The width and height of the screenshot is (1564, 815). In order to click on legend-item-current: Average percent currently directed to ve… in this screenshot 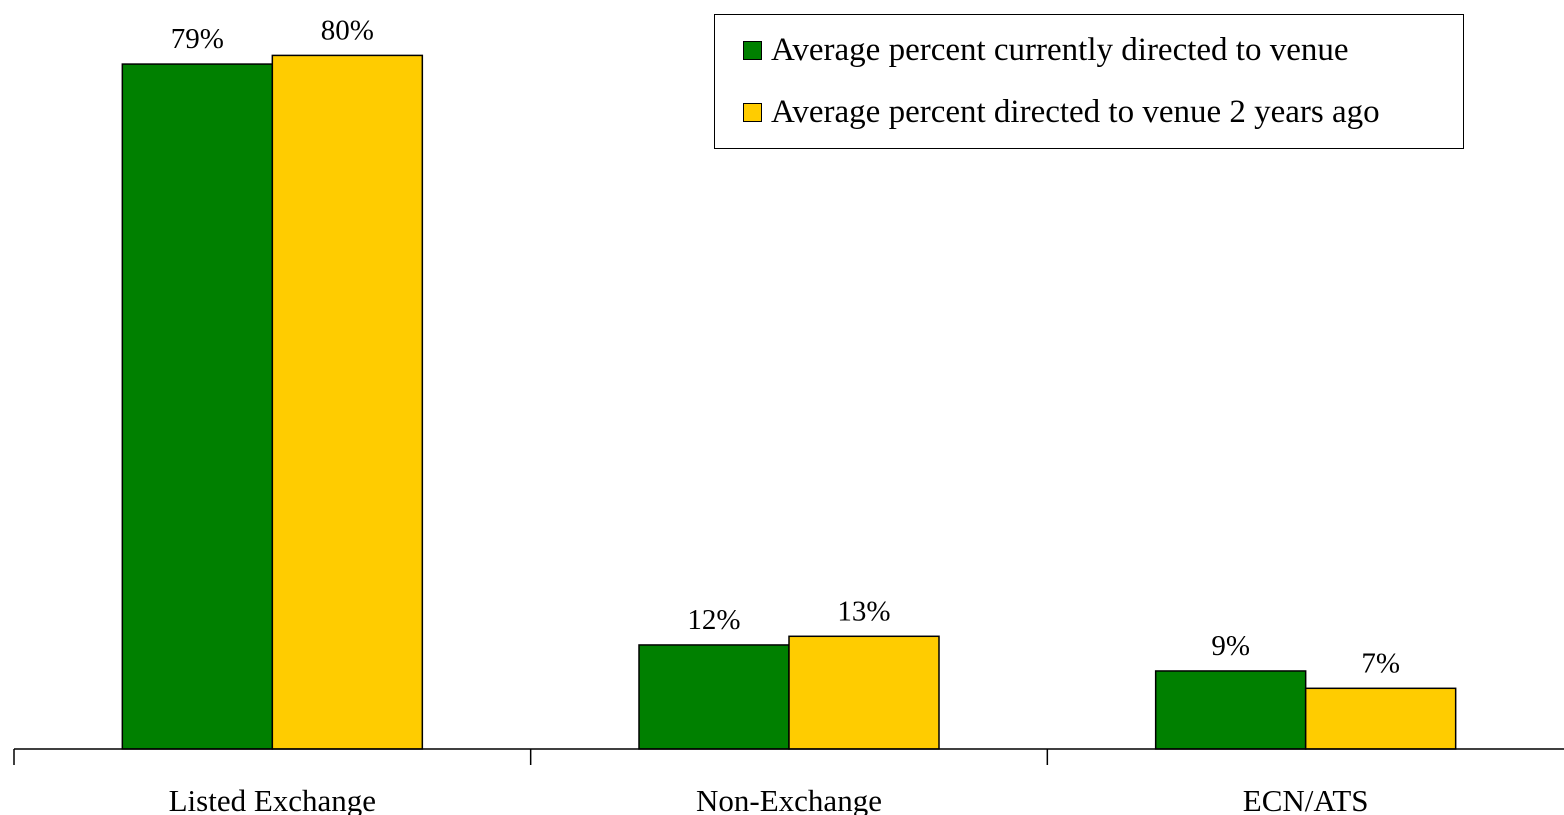, I will do `click(1046, 50)`.